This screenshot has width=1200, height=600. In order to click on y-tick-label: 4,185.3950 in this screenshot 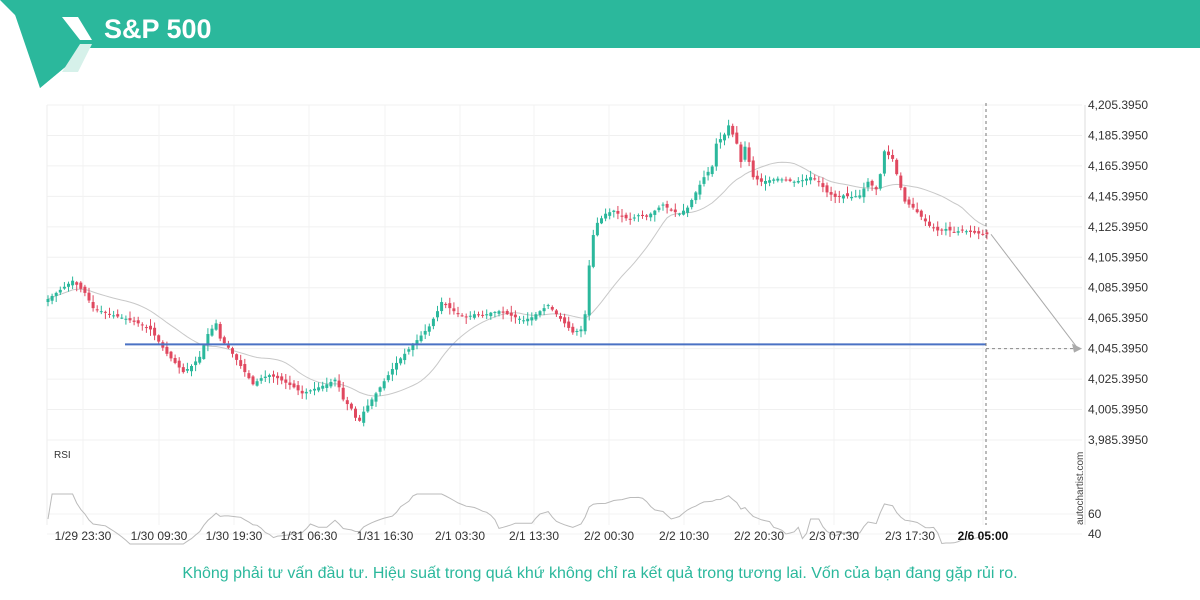, I will do `click(1118, 135)`.